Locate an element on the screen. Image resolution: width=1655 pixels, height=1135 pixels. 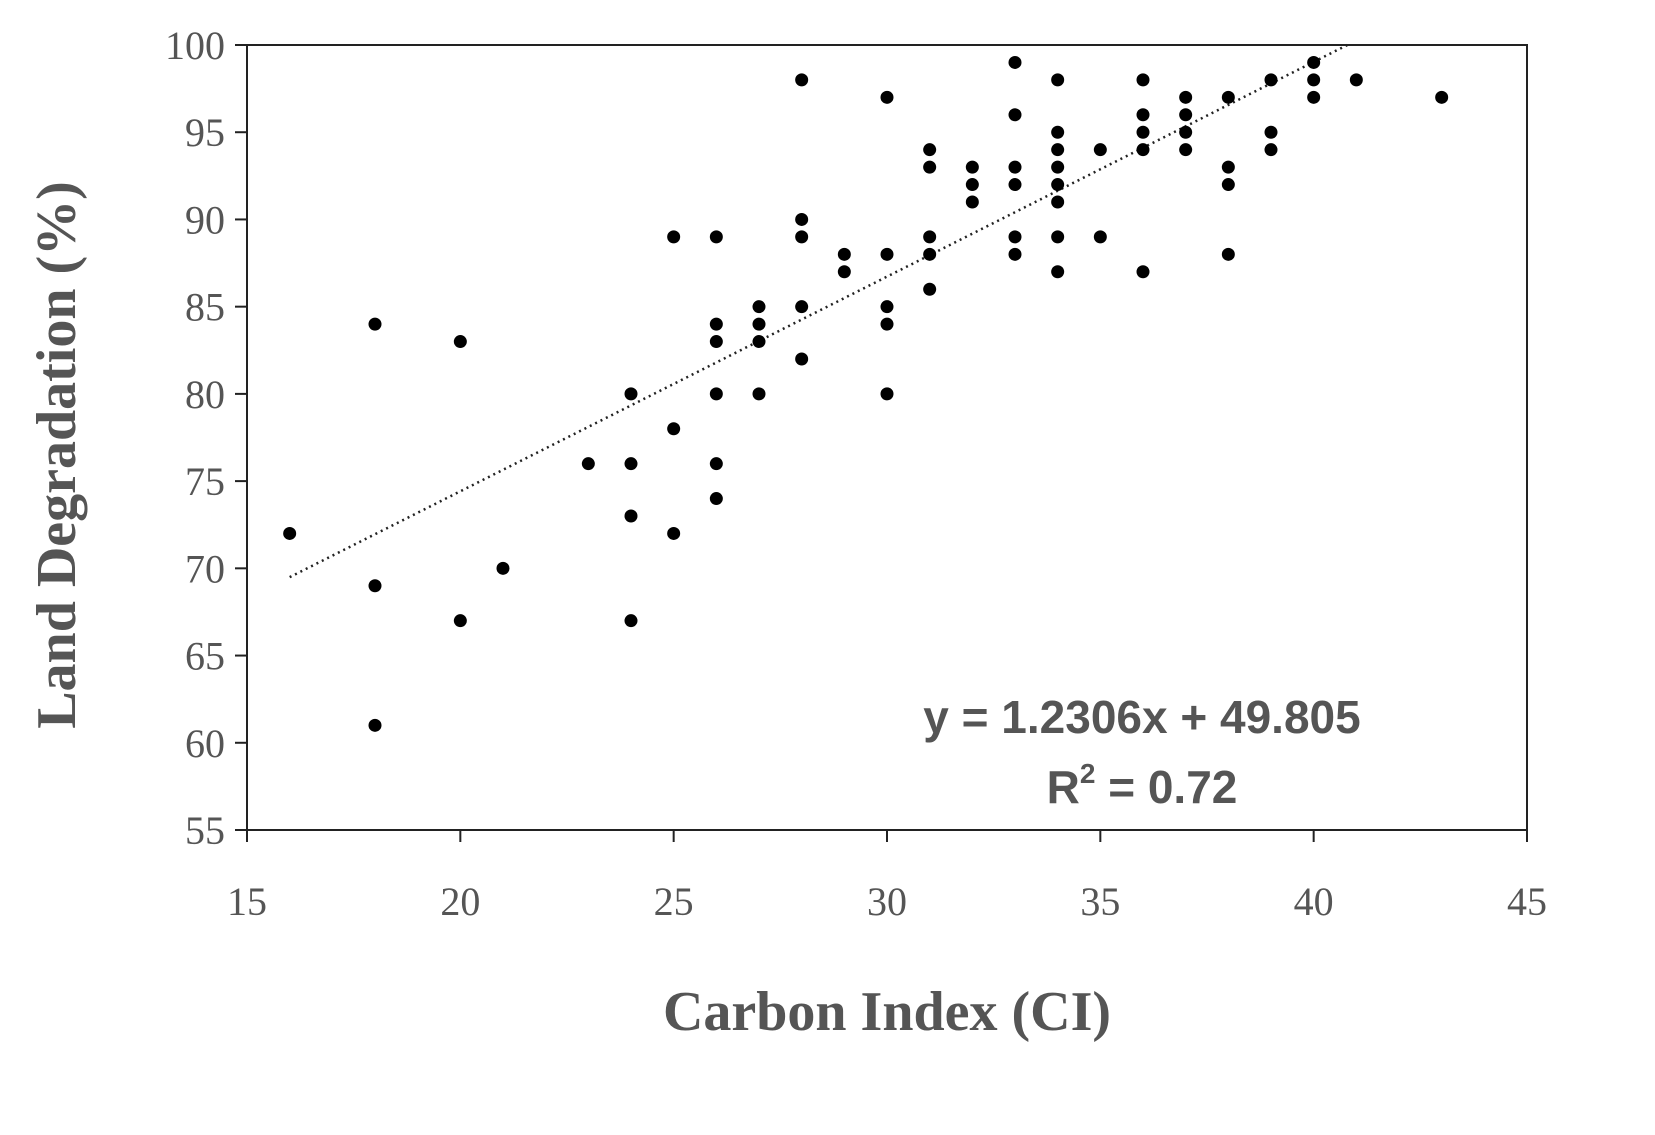
x-tick-label: 20 is located at coordinates (460, 901).